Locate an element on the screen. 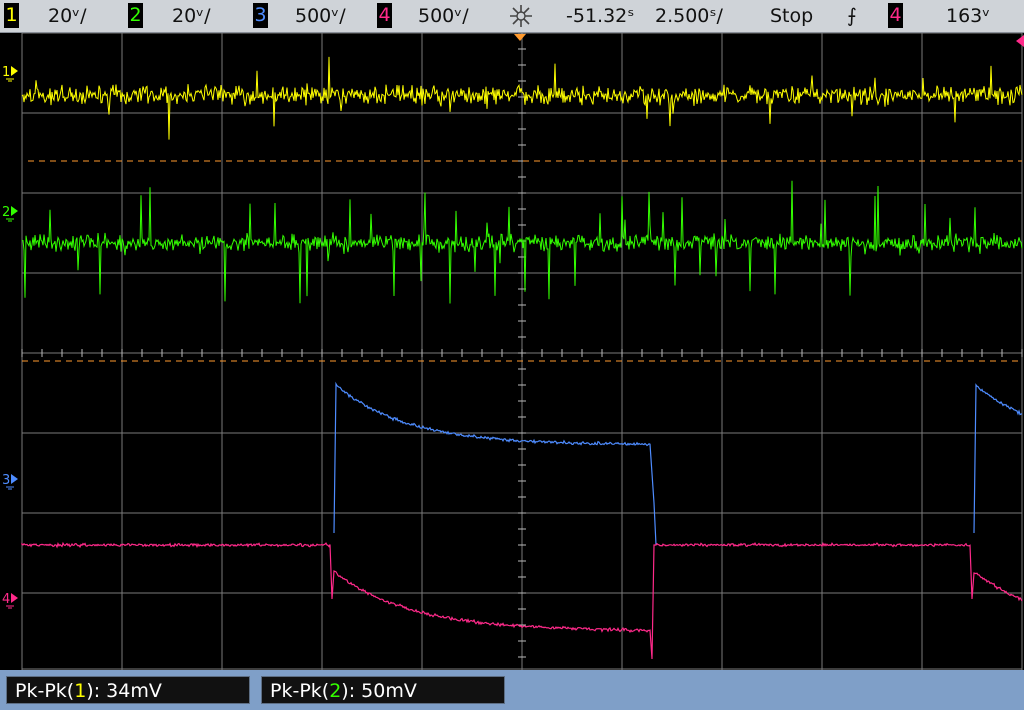 This screenshot has width=1024, height=710. trigger-position-marker is located at coordinates (520, 37).